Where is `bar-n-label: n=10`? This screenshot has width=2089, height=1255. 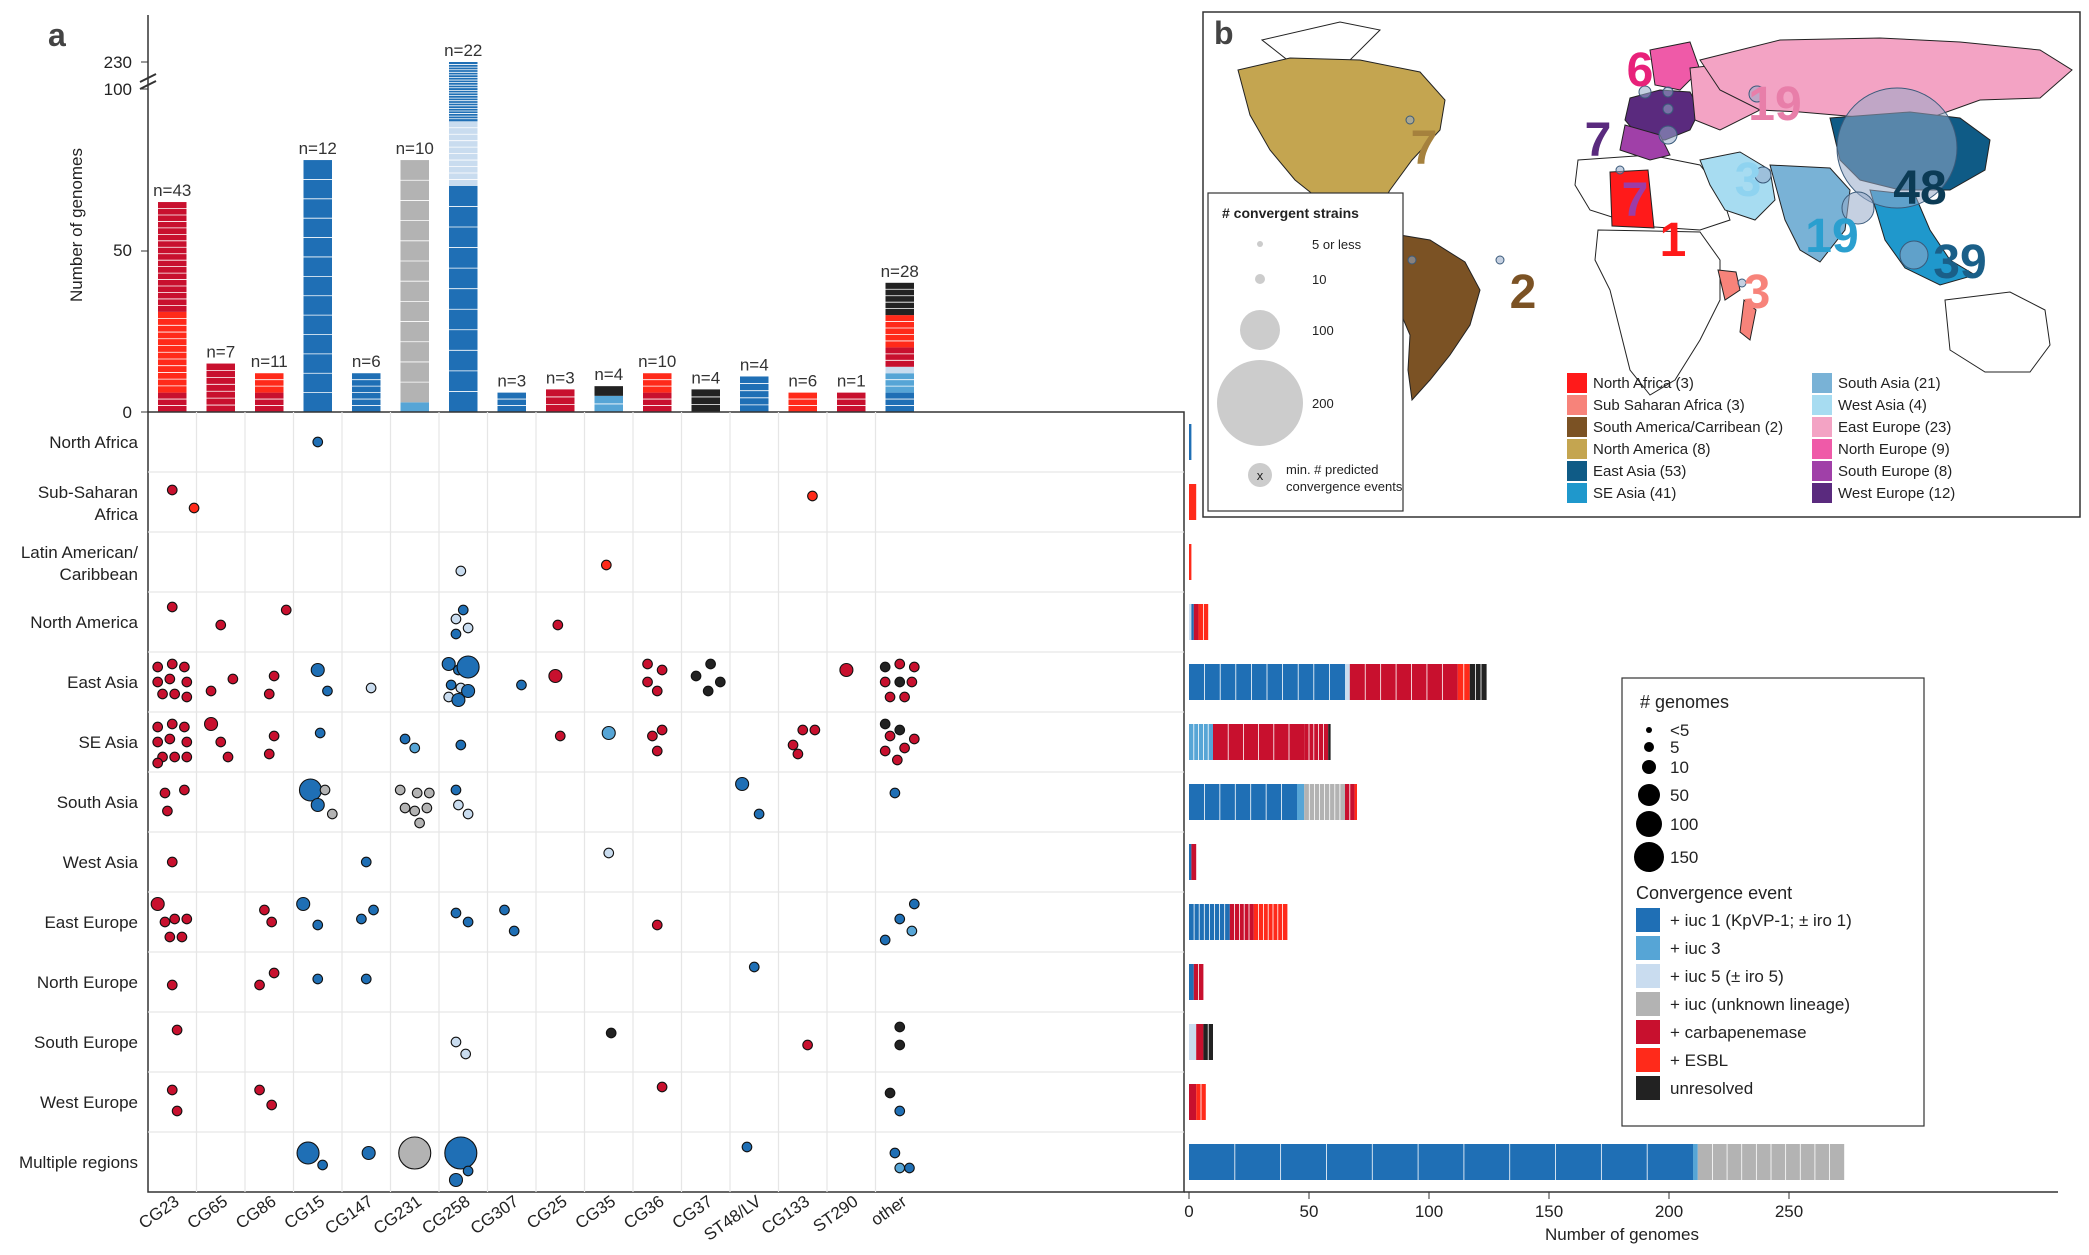 bar-n-label: n=10 is located at coordinates (415, 148).